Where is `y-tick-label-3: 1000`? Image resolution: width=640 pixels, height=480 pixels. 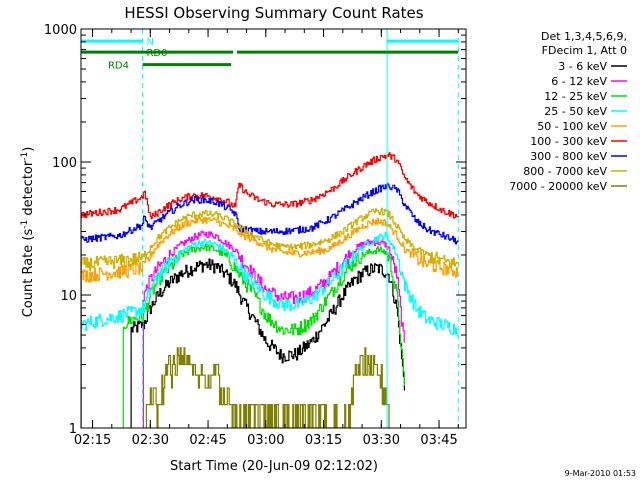 y-tick-label-3: 1000 is located at coordinates (60, 30).